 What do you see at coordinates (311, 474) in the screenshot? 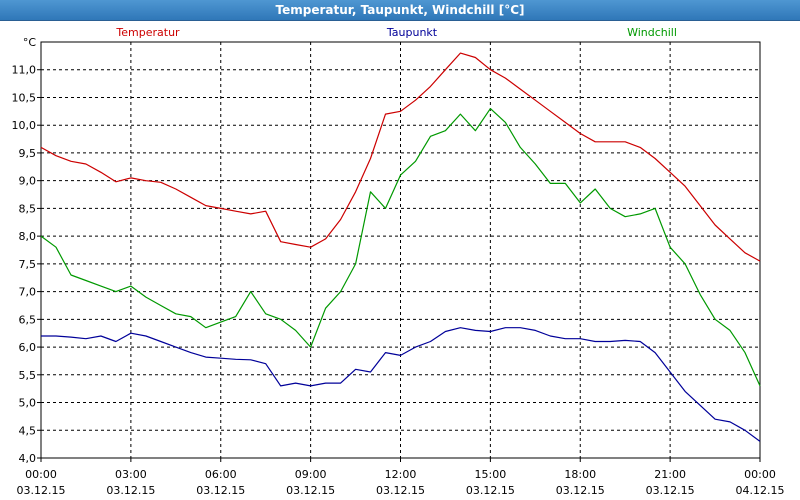
I see `x-tick-time: 09:00` at bounding box center [311, 474].